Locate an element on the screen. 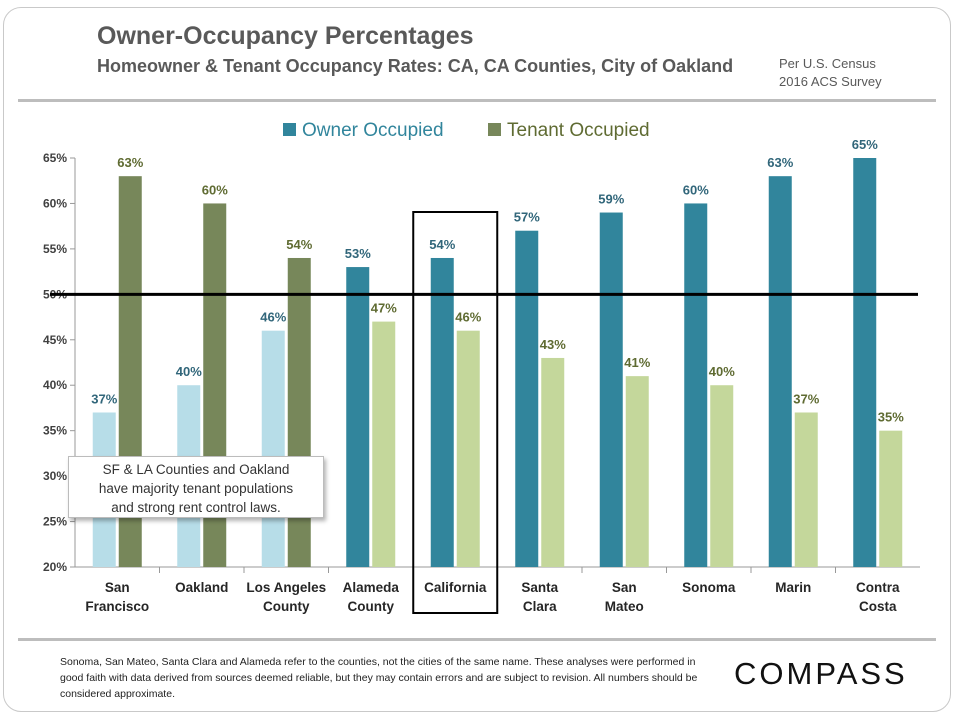 The height and width of the screenshot is (720, 960). owner-data-label: 57% is located at coordinates (527, 217).